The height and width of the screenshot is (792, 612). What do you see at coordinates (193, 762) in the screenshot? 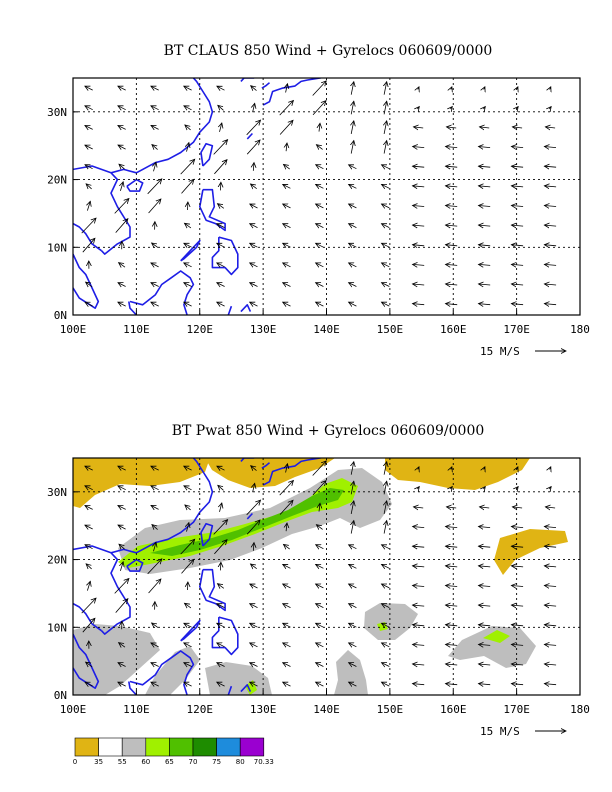
I see `colorbar-label: 70` at bounding box center [193, 762].